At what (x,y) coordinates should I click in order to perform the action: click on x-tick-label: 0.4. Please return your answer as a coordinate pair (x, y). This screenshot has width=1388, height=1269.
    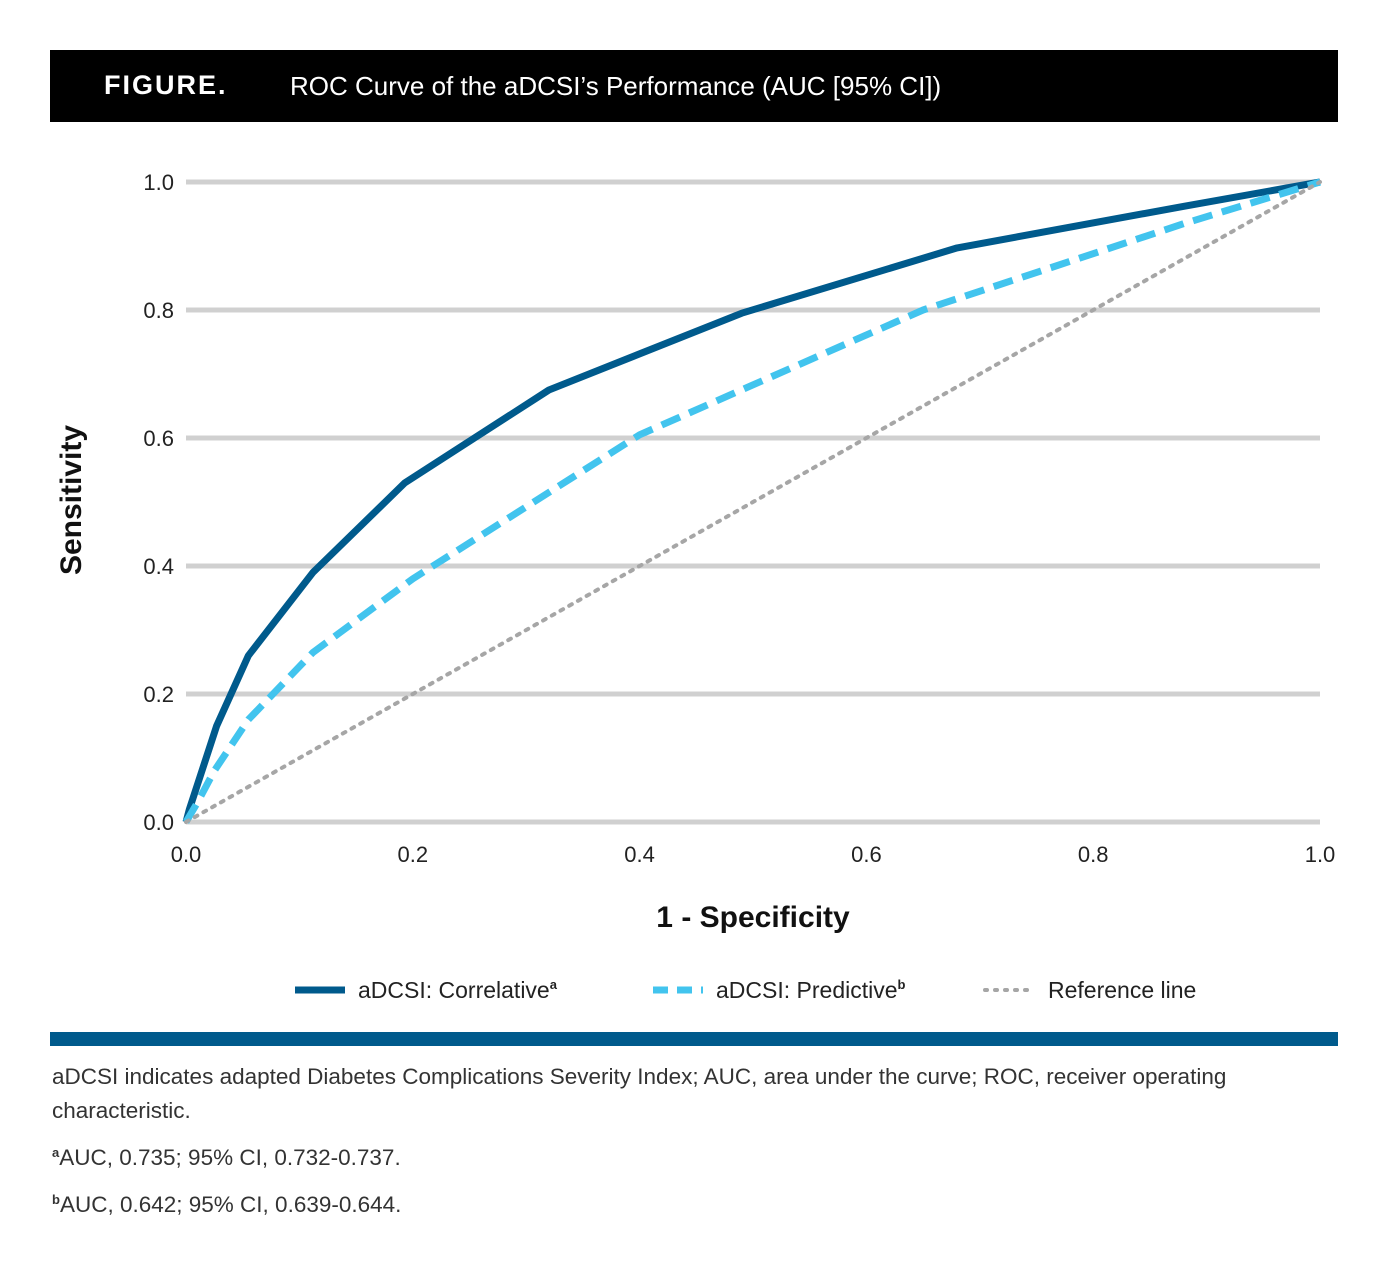
    Looking at the image, I should click on (639, 854).